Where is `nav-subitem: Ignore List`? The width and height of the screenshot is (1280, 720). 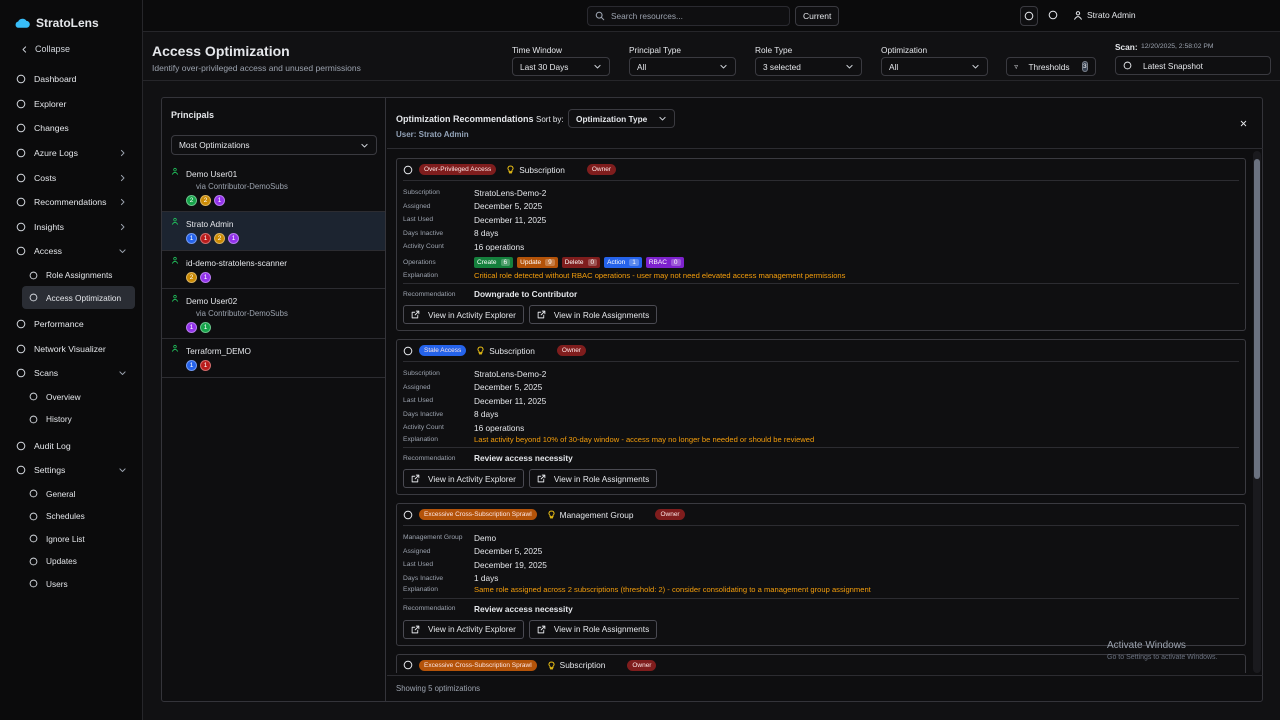 nav-subitem: Ignore List is located at coordinates (78, 539).